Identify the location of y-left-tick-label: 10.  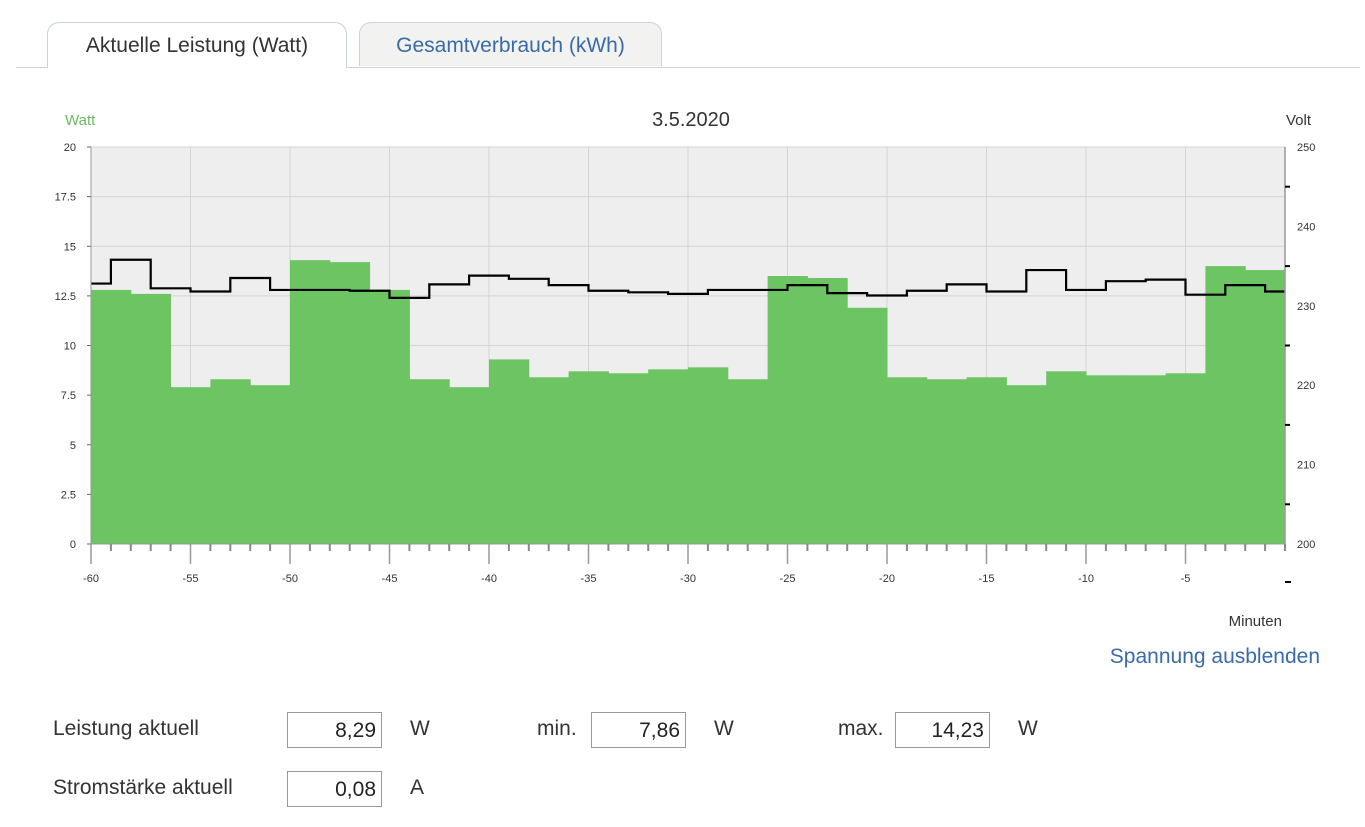
(70, 347).